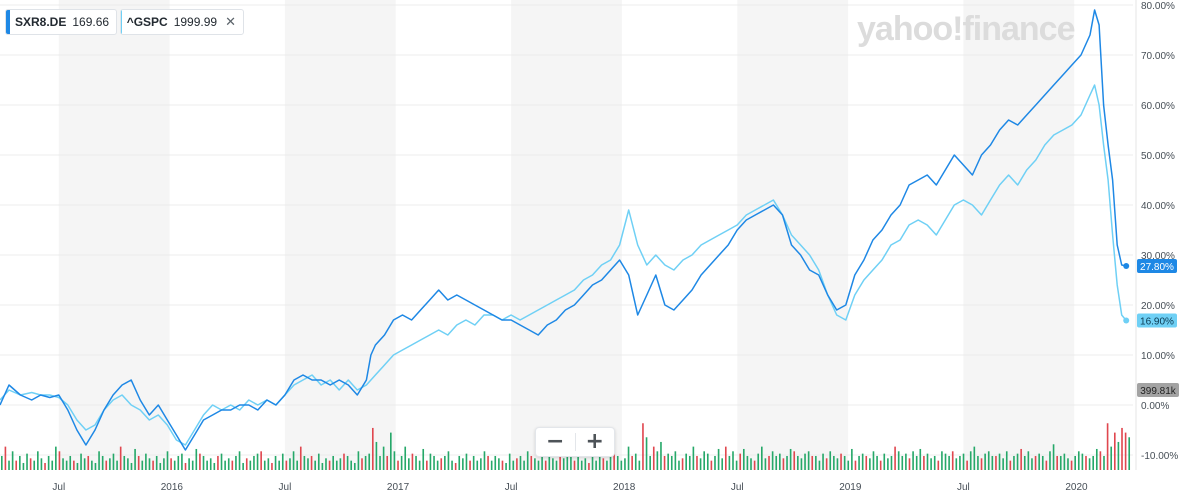  What do you see at coordinates (91, 22) in the screenshot?
I see `legend-value: 169.66` at bounding box center [91, 22].